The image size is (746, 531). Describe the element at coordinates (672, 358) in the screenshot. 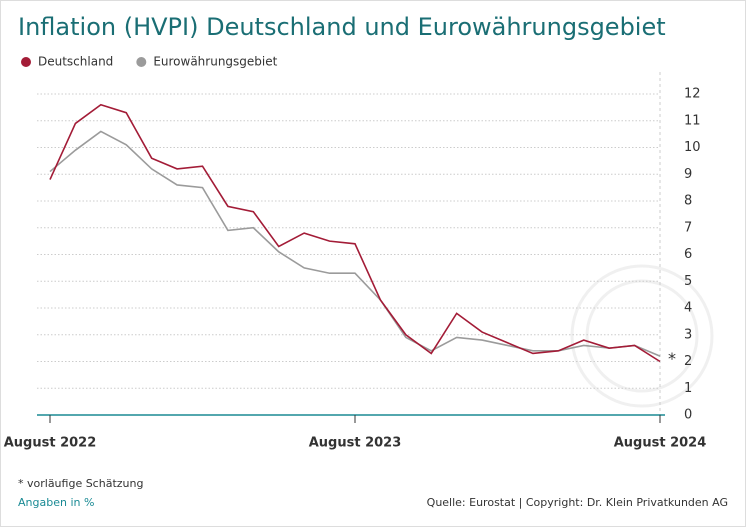

I see `annotation: *` at that location.